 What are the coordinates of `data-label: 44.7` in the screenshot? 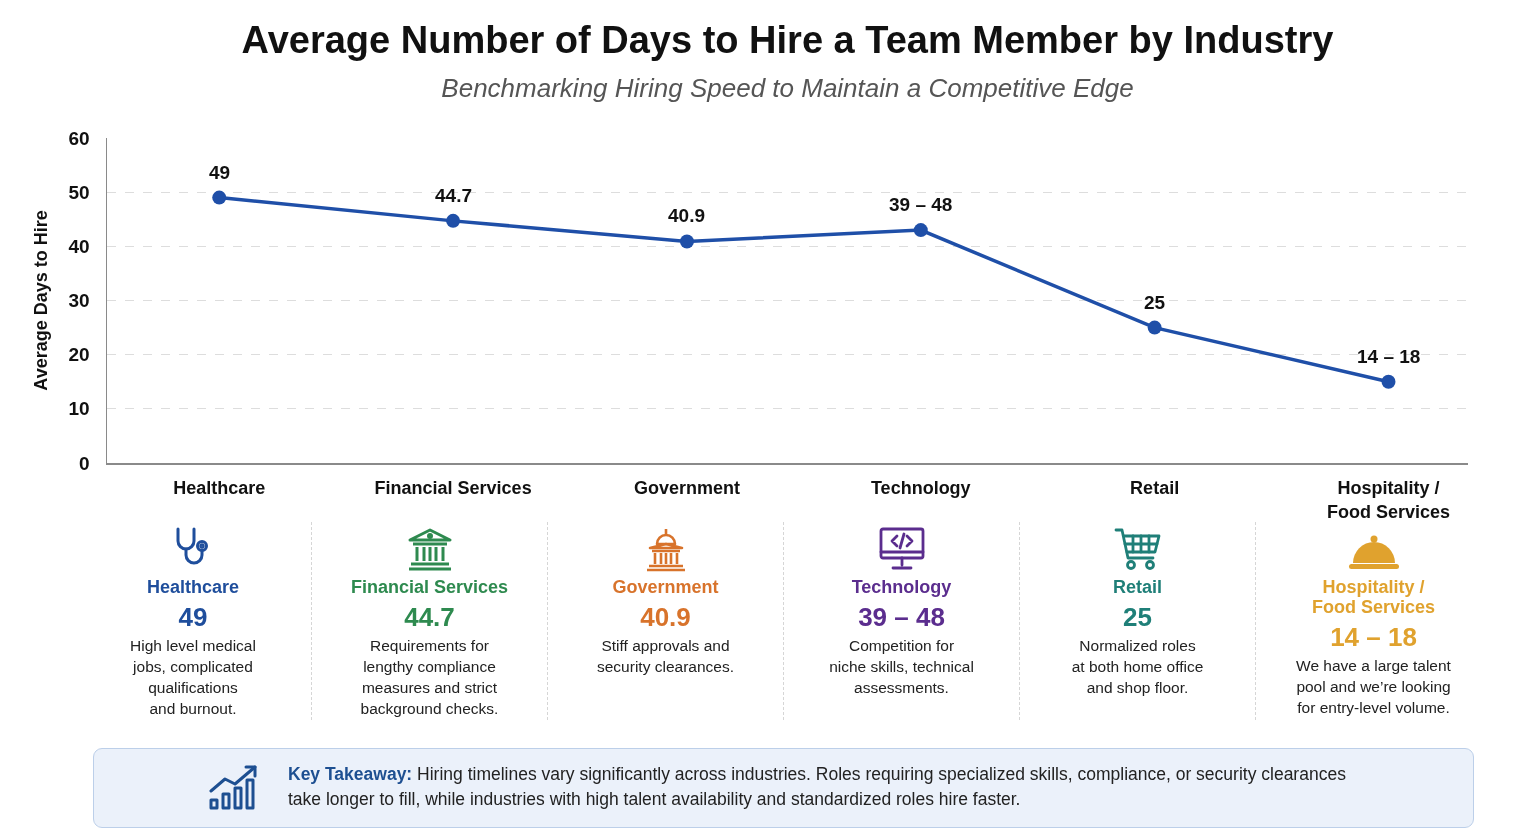 It's located at (453, 195).